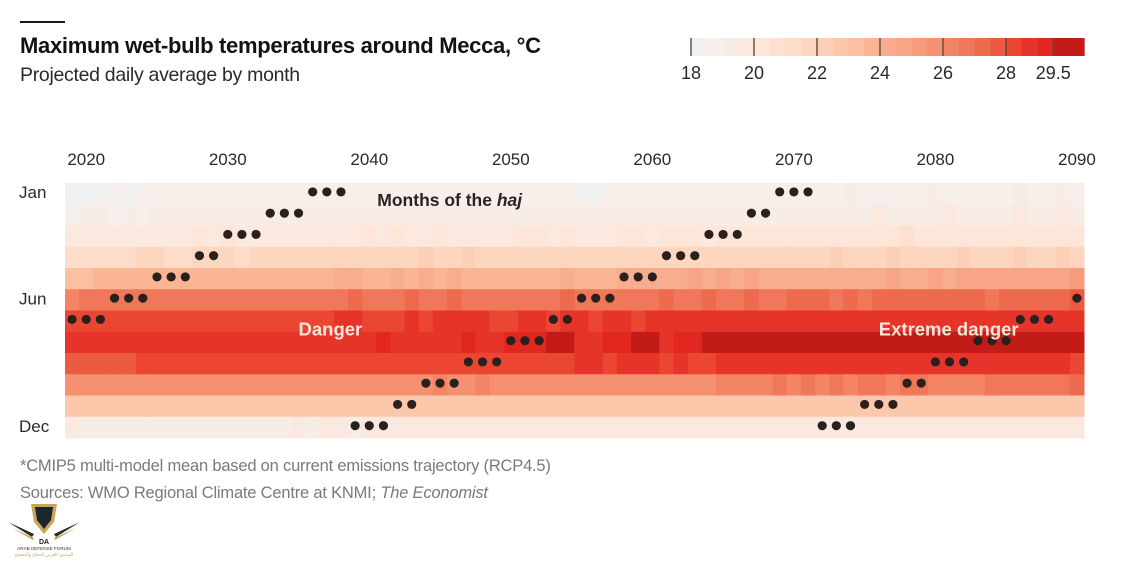  Describe the element at coordinates (880, 73) in the screenshot. I see `legend-tick-label: 24` at that location.